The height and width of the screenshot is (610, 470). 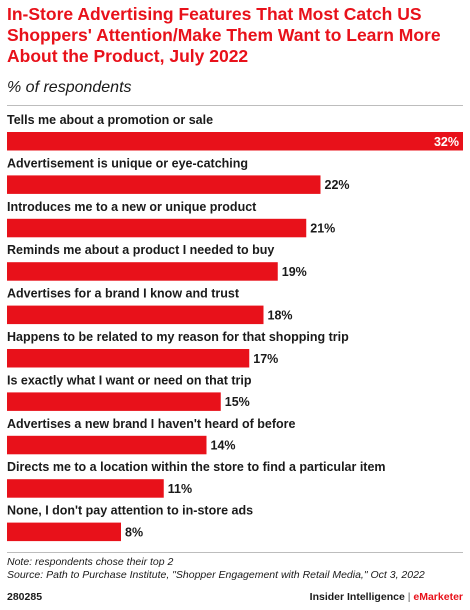 What do you see at coordinates (265, 359) in the screenshot?
I see `value-label-happens-to-be-related-to-my-reason-for-t: 17%` at bounding box center [265, 359].